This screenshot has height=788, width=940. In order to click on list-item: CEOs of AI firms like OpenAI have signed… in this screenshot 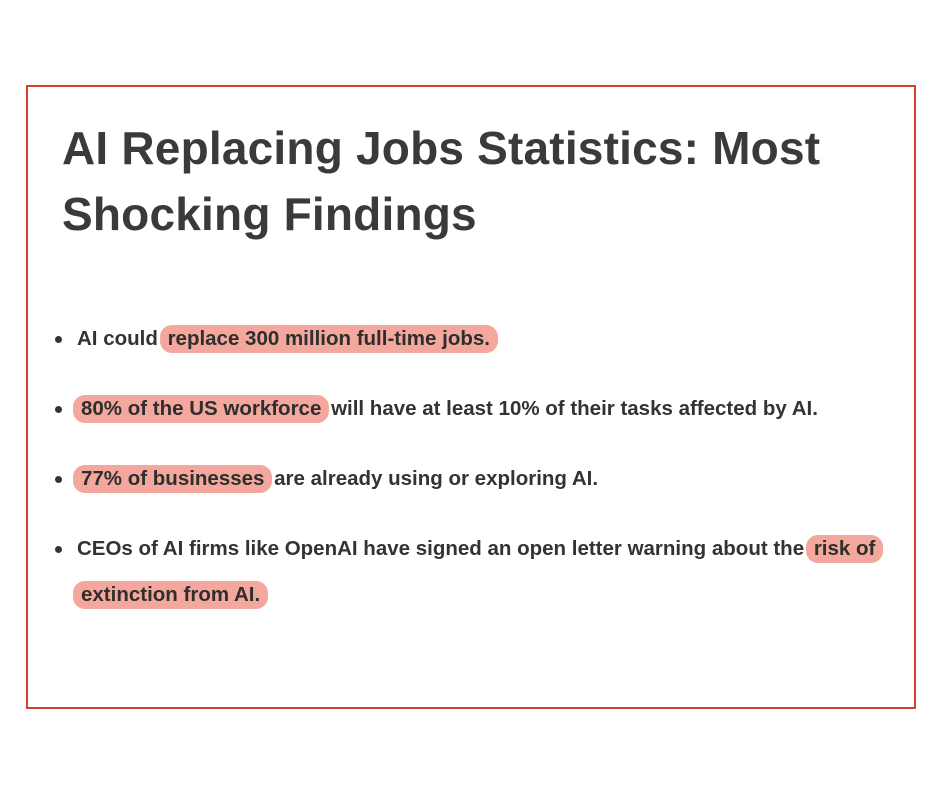, I will do `click(475, 572)`.